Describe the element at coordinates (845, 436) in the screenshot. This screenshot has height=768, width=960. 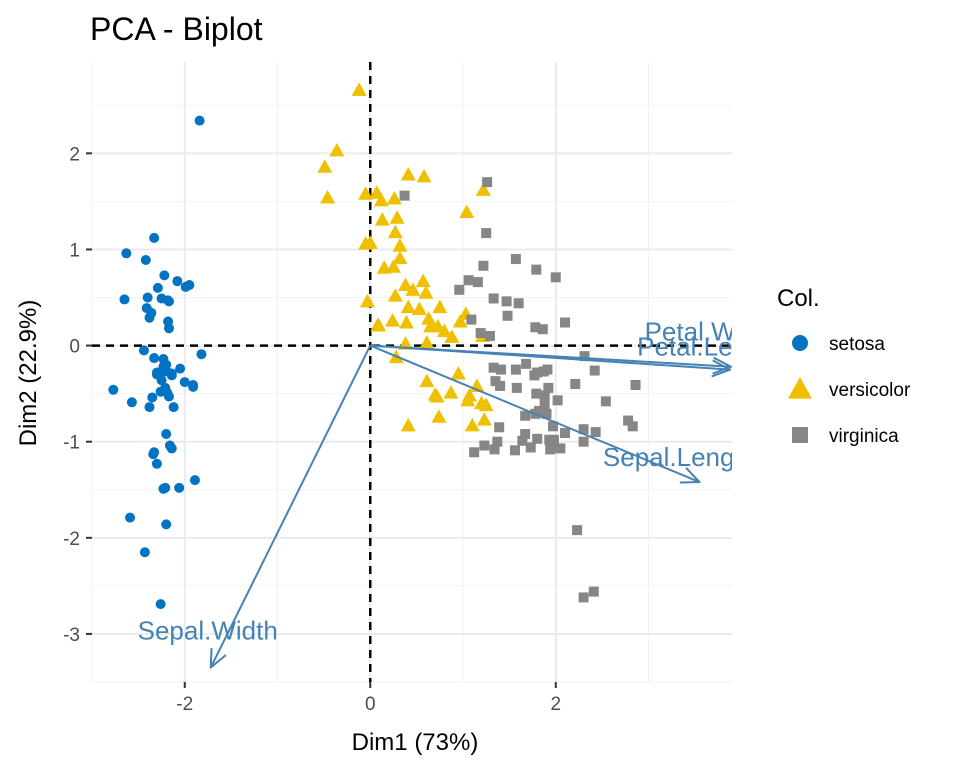
I see `legend-item-virginica: virginica` at that location.